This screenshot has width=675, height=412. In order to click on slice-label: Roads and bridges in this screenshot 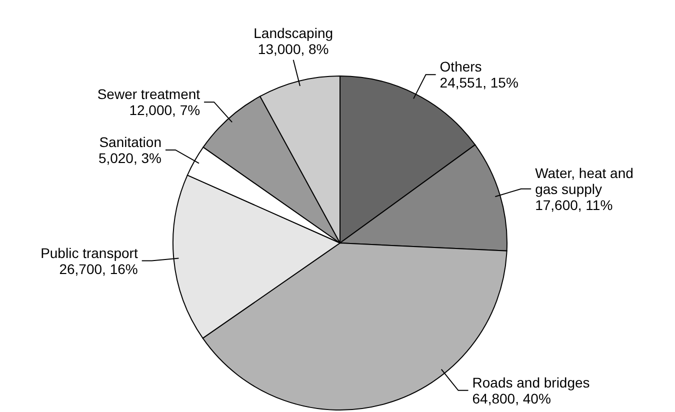, I will do `click(531, 382)`.